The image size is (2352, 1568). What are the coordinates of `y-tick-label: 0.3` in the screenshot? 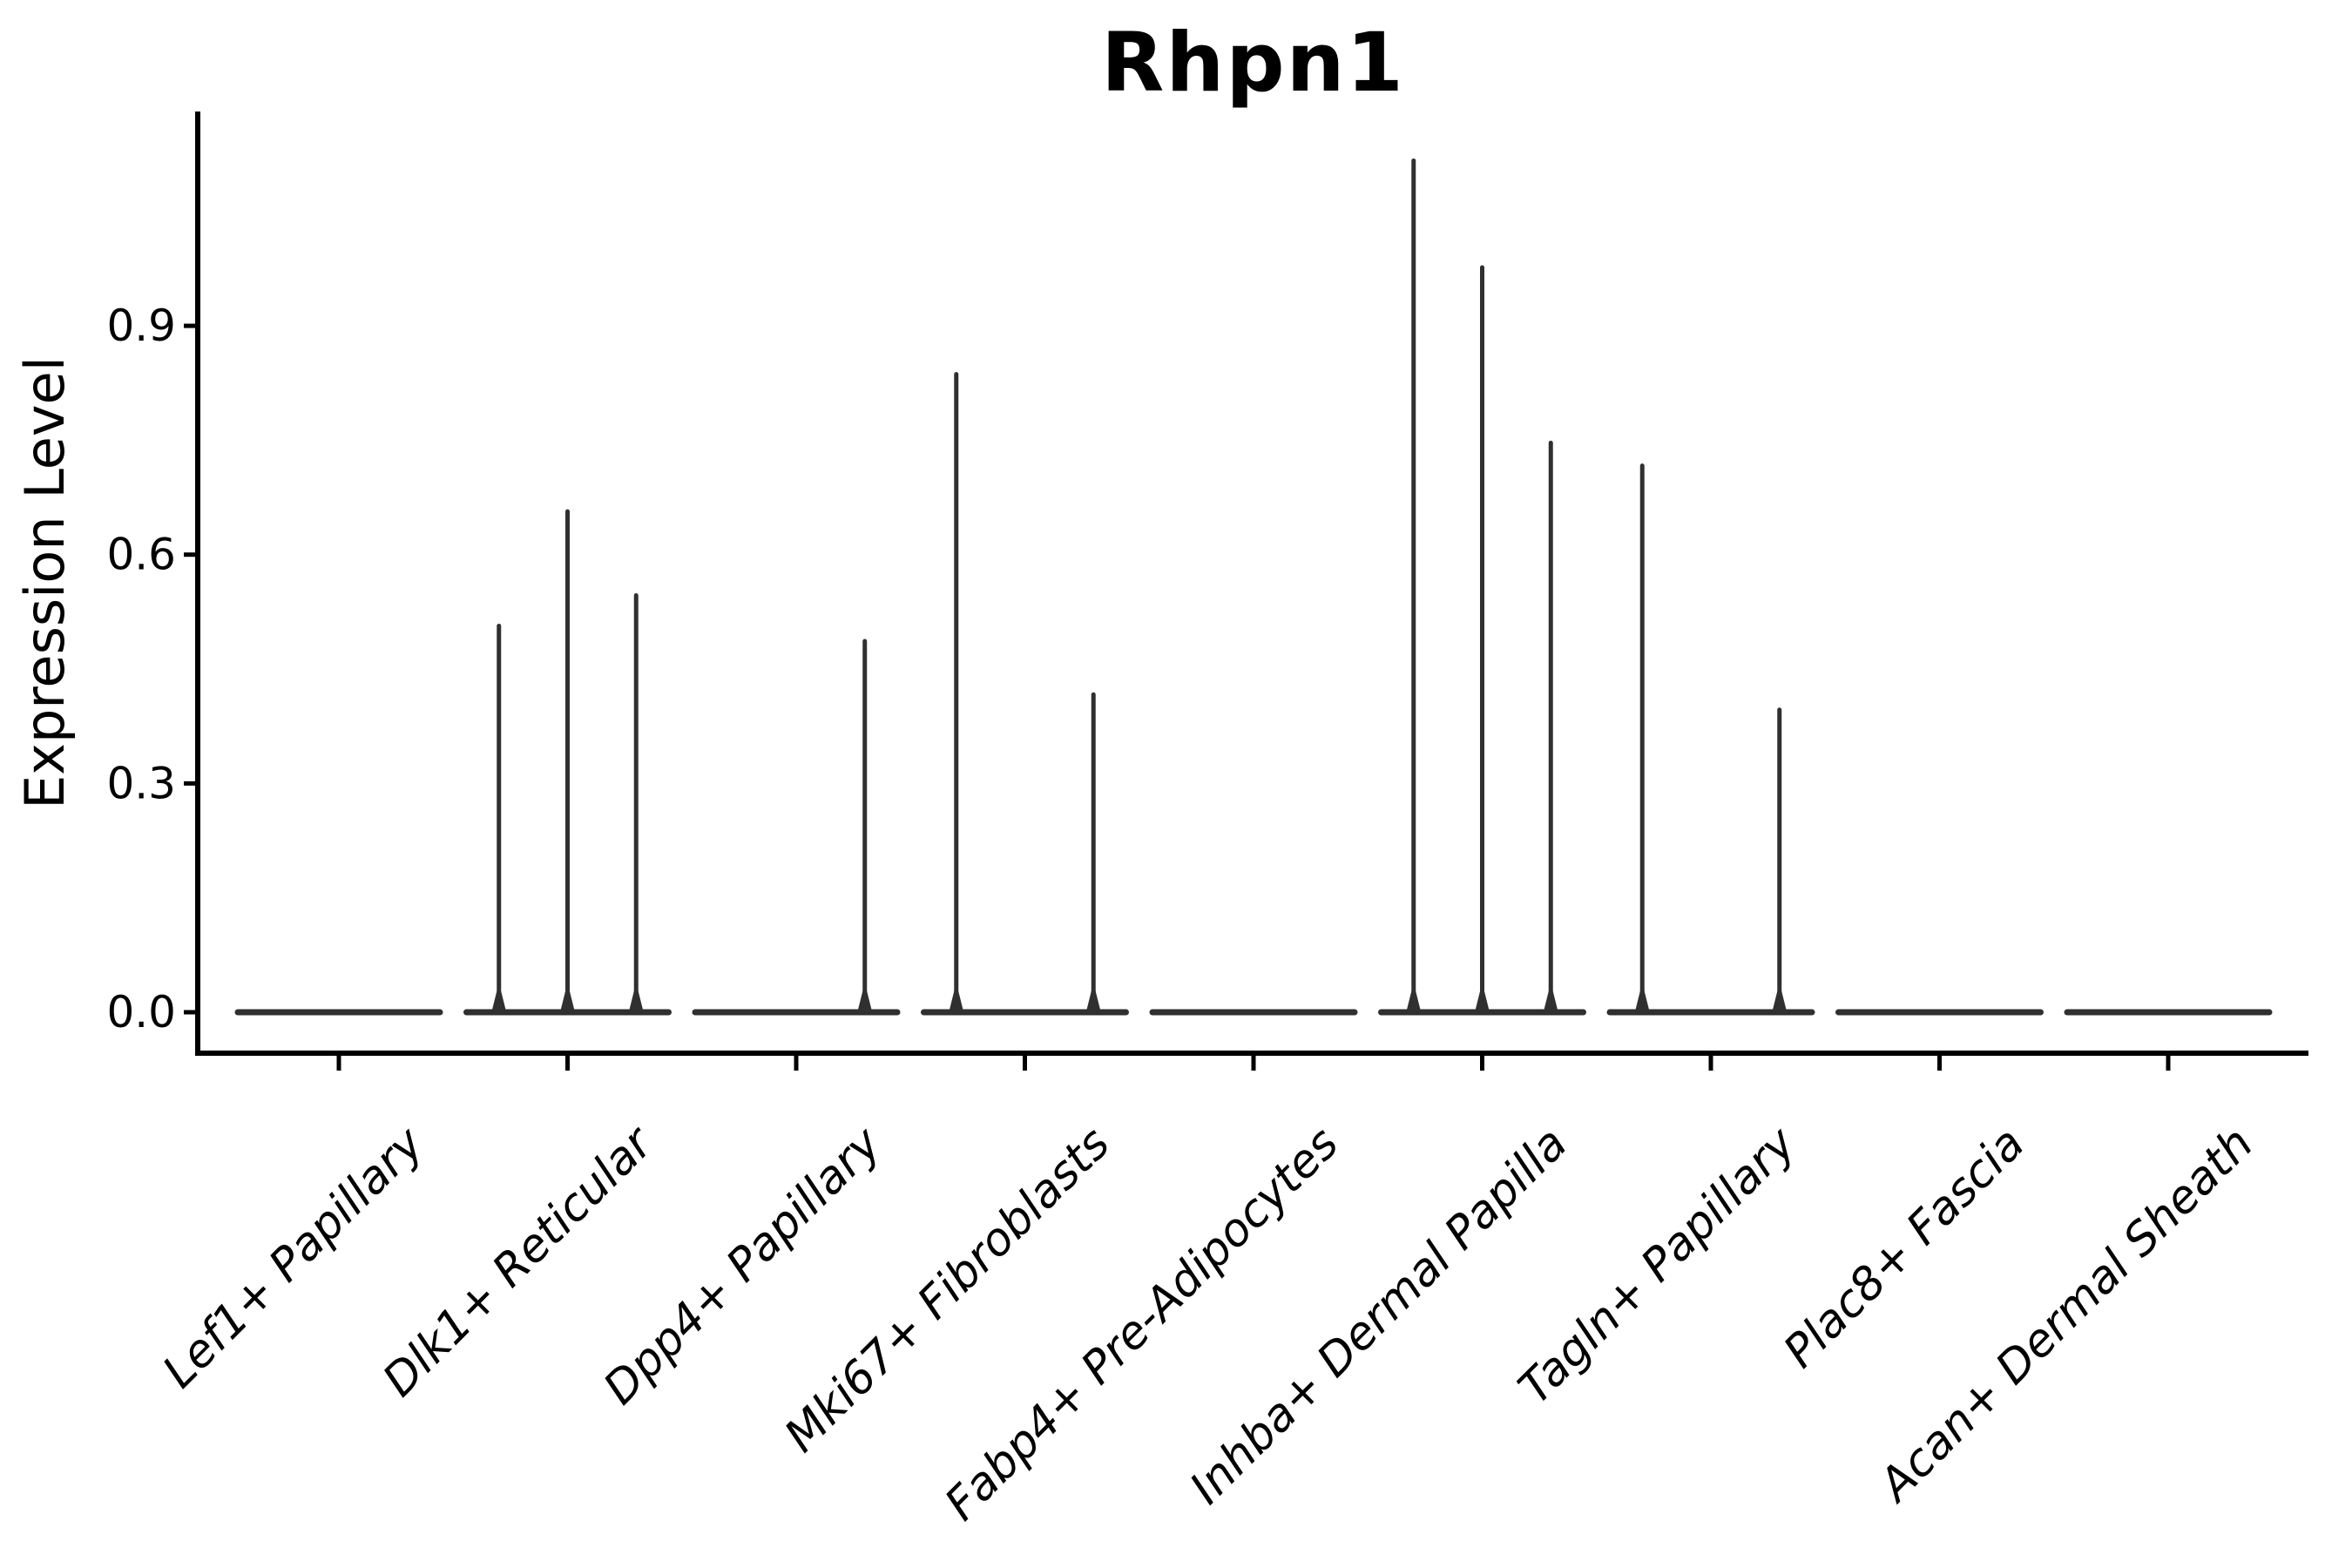 It's located at (141, 783).